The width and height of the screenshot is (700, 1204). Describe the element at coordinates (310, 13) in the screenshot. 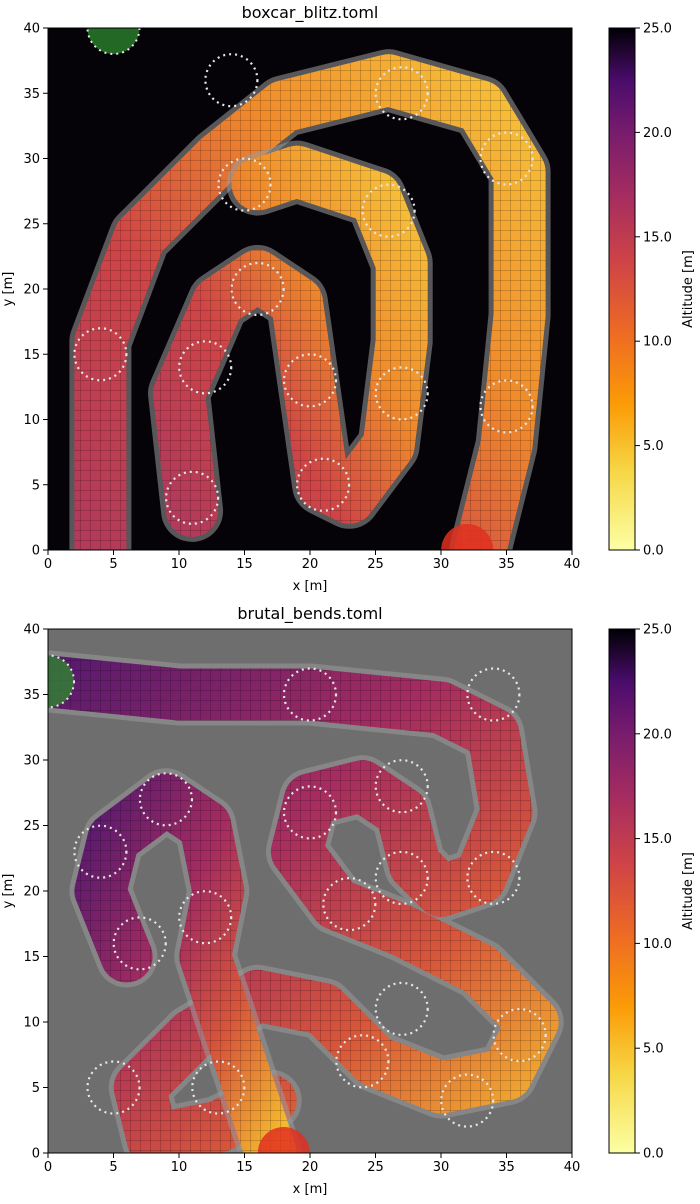

I see `chart-title: boxcar_blitz.toml` at that location.